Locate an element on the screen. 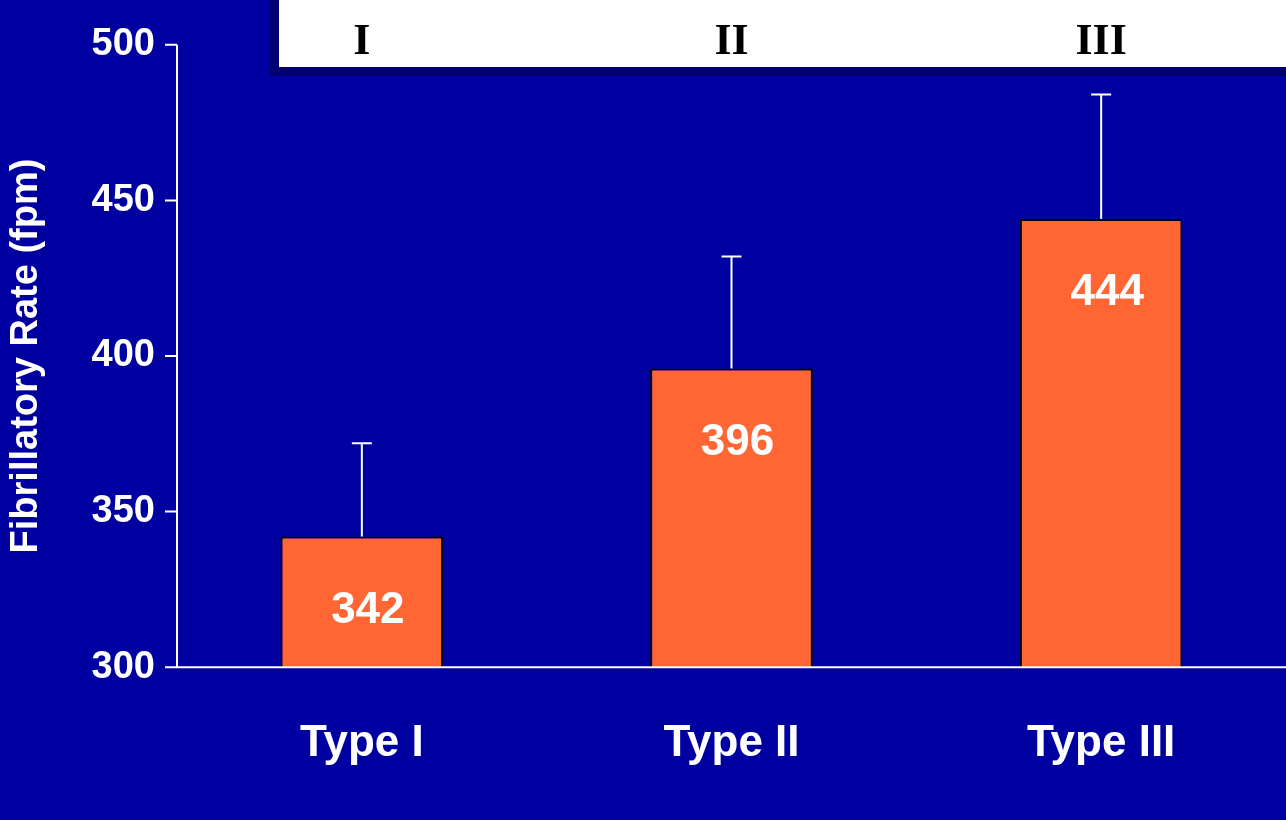  data-label: 396 is located at coordinates (737, 439).